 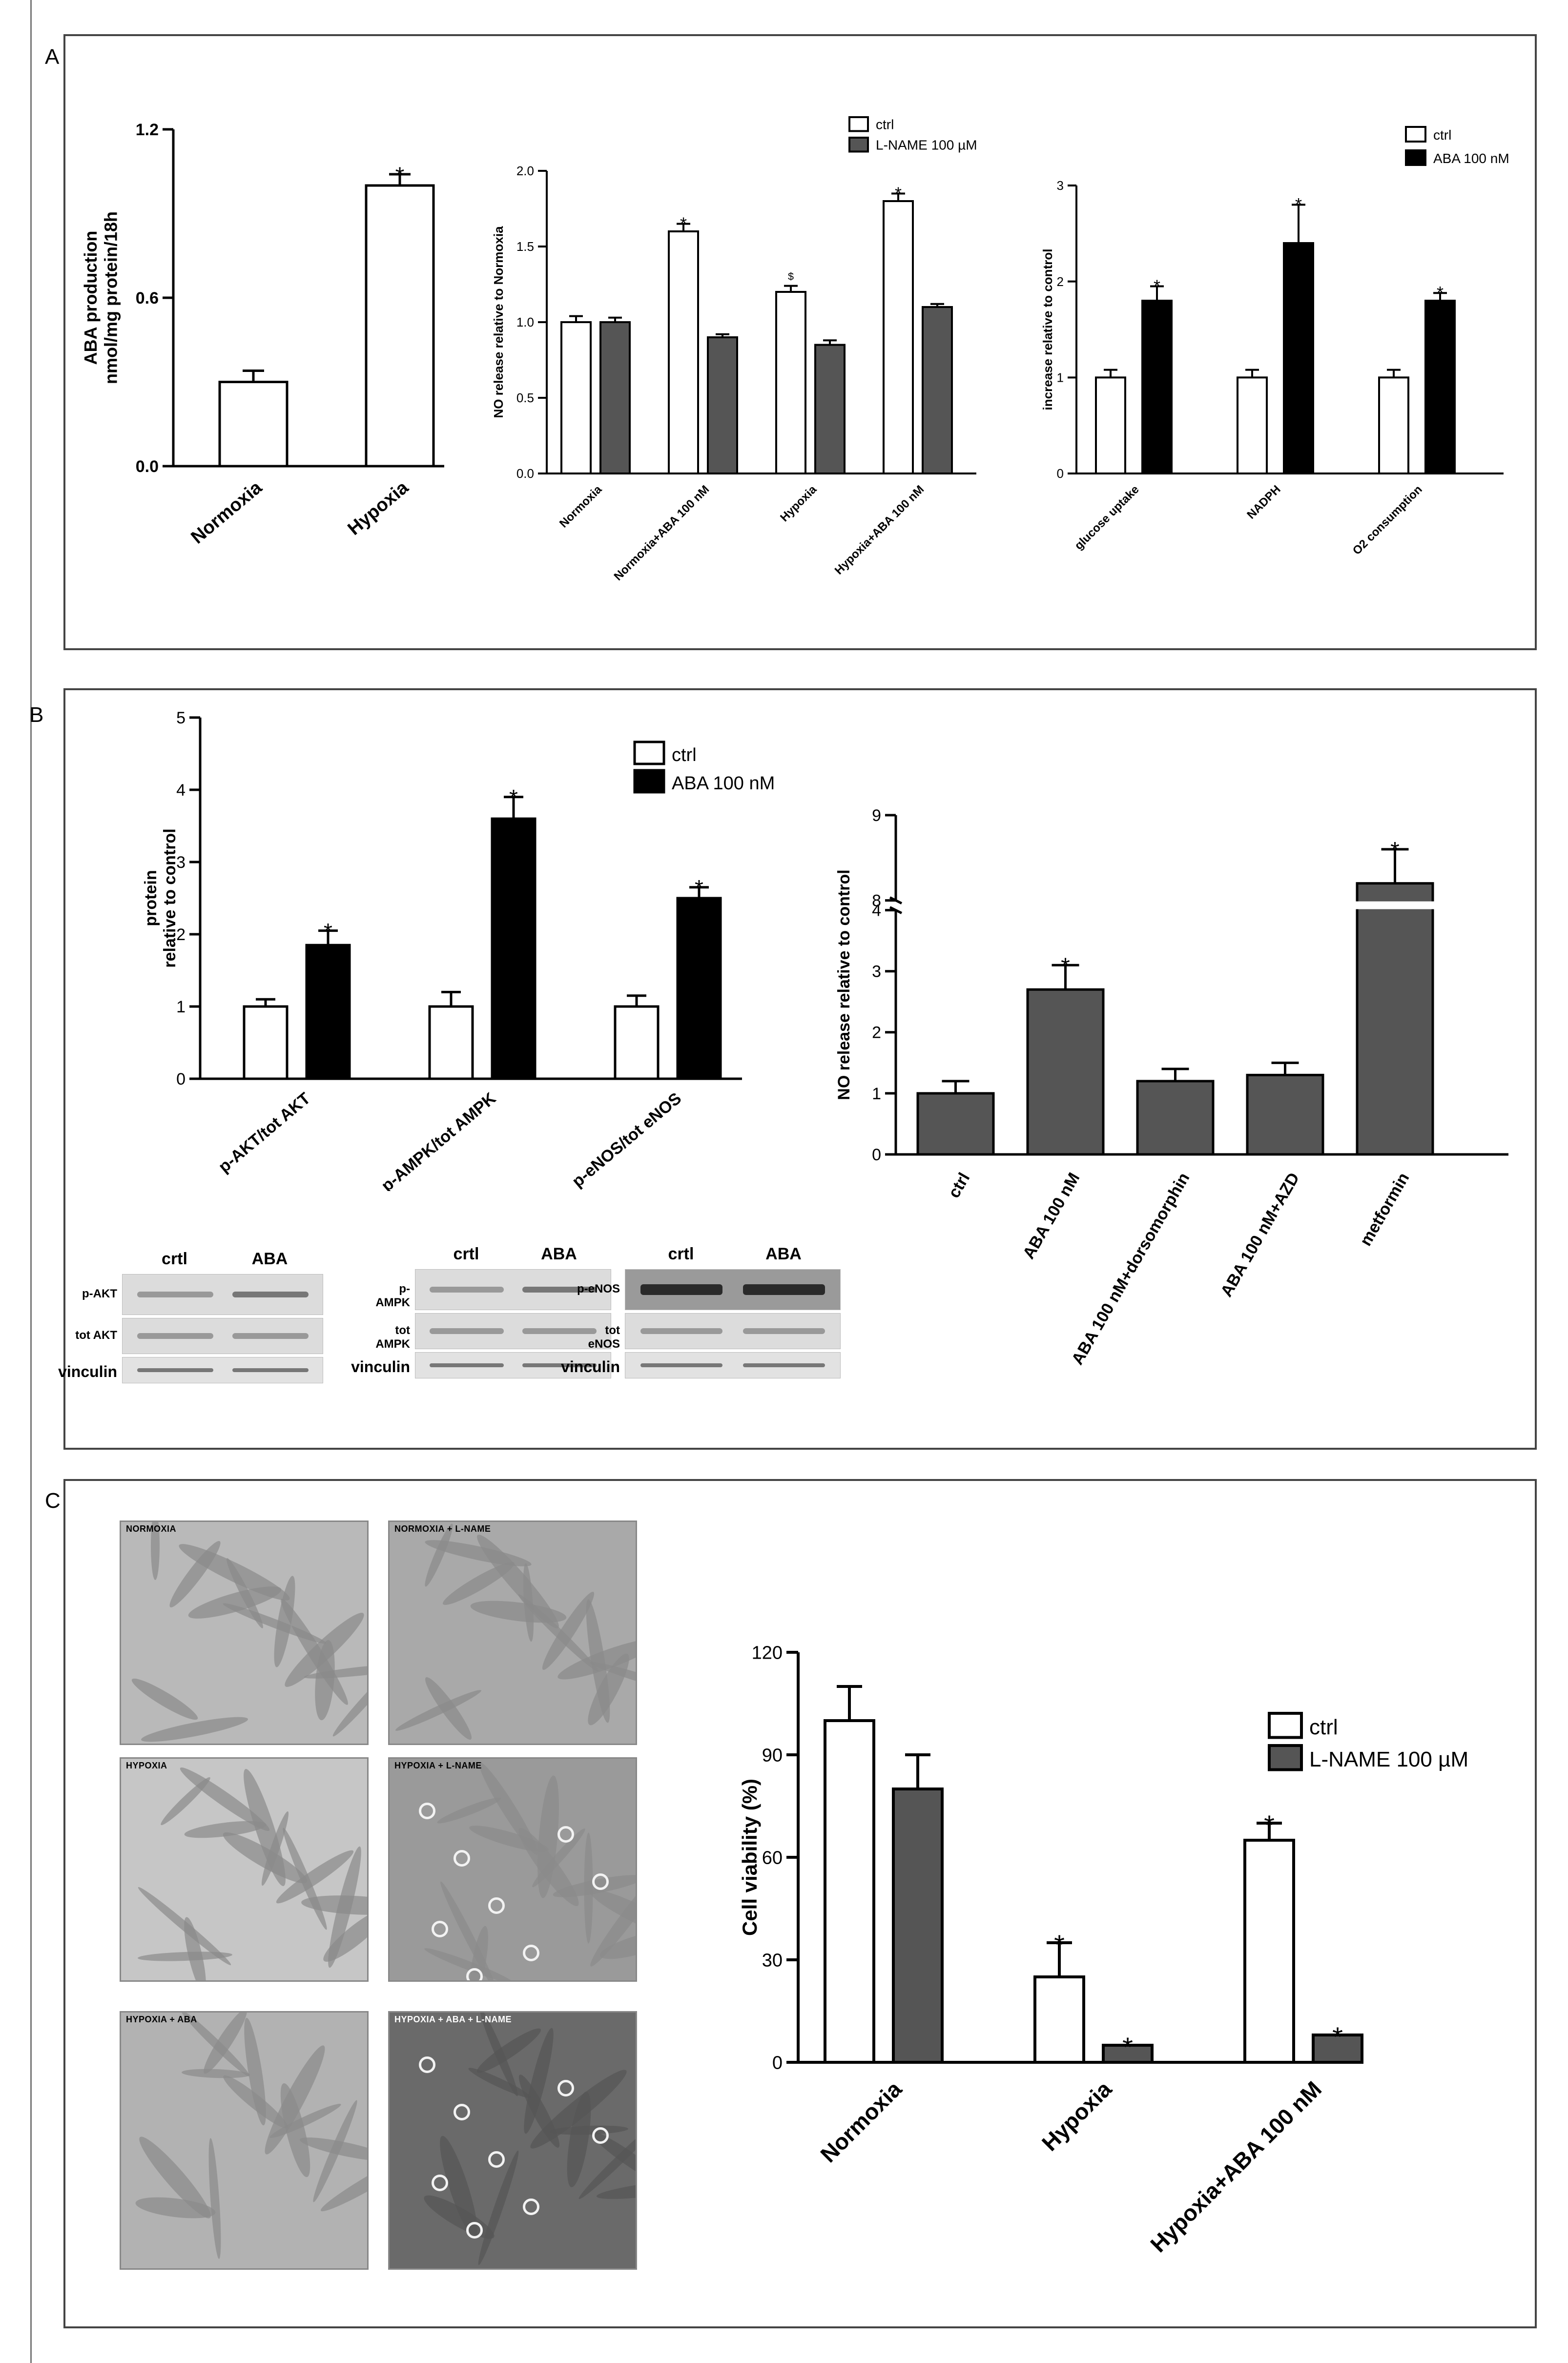 What do you see at coordinates (392, 1337) in the screenshot?
I see `blot-row-label: tot AMPK` at bounding box center [392, 1337].